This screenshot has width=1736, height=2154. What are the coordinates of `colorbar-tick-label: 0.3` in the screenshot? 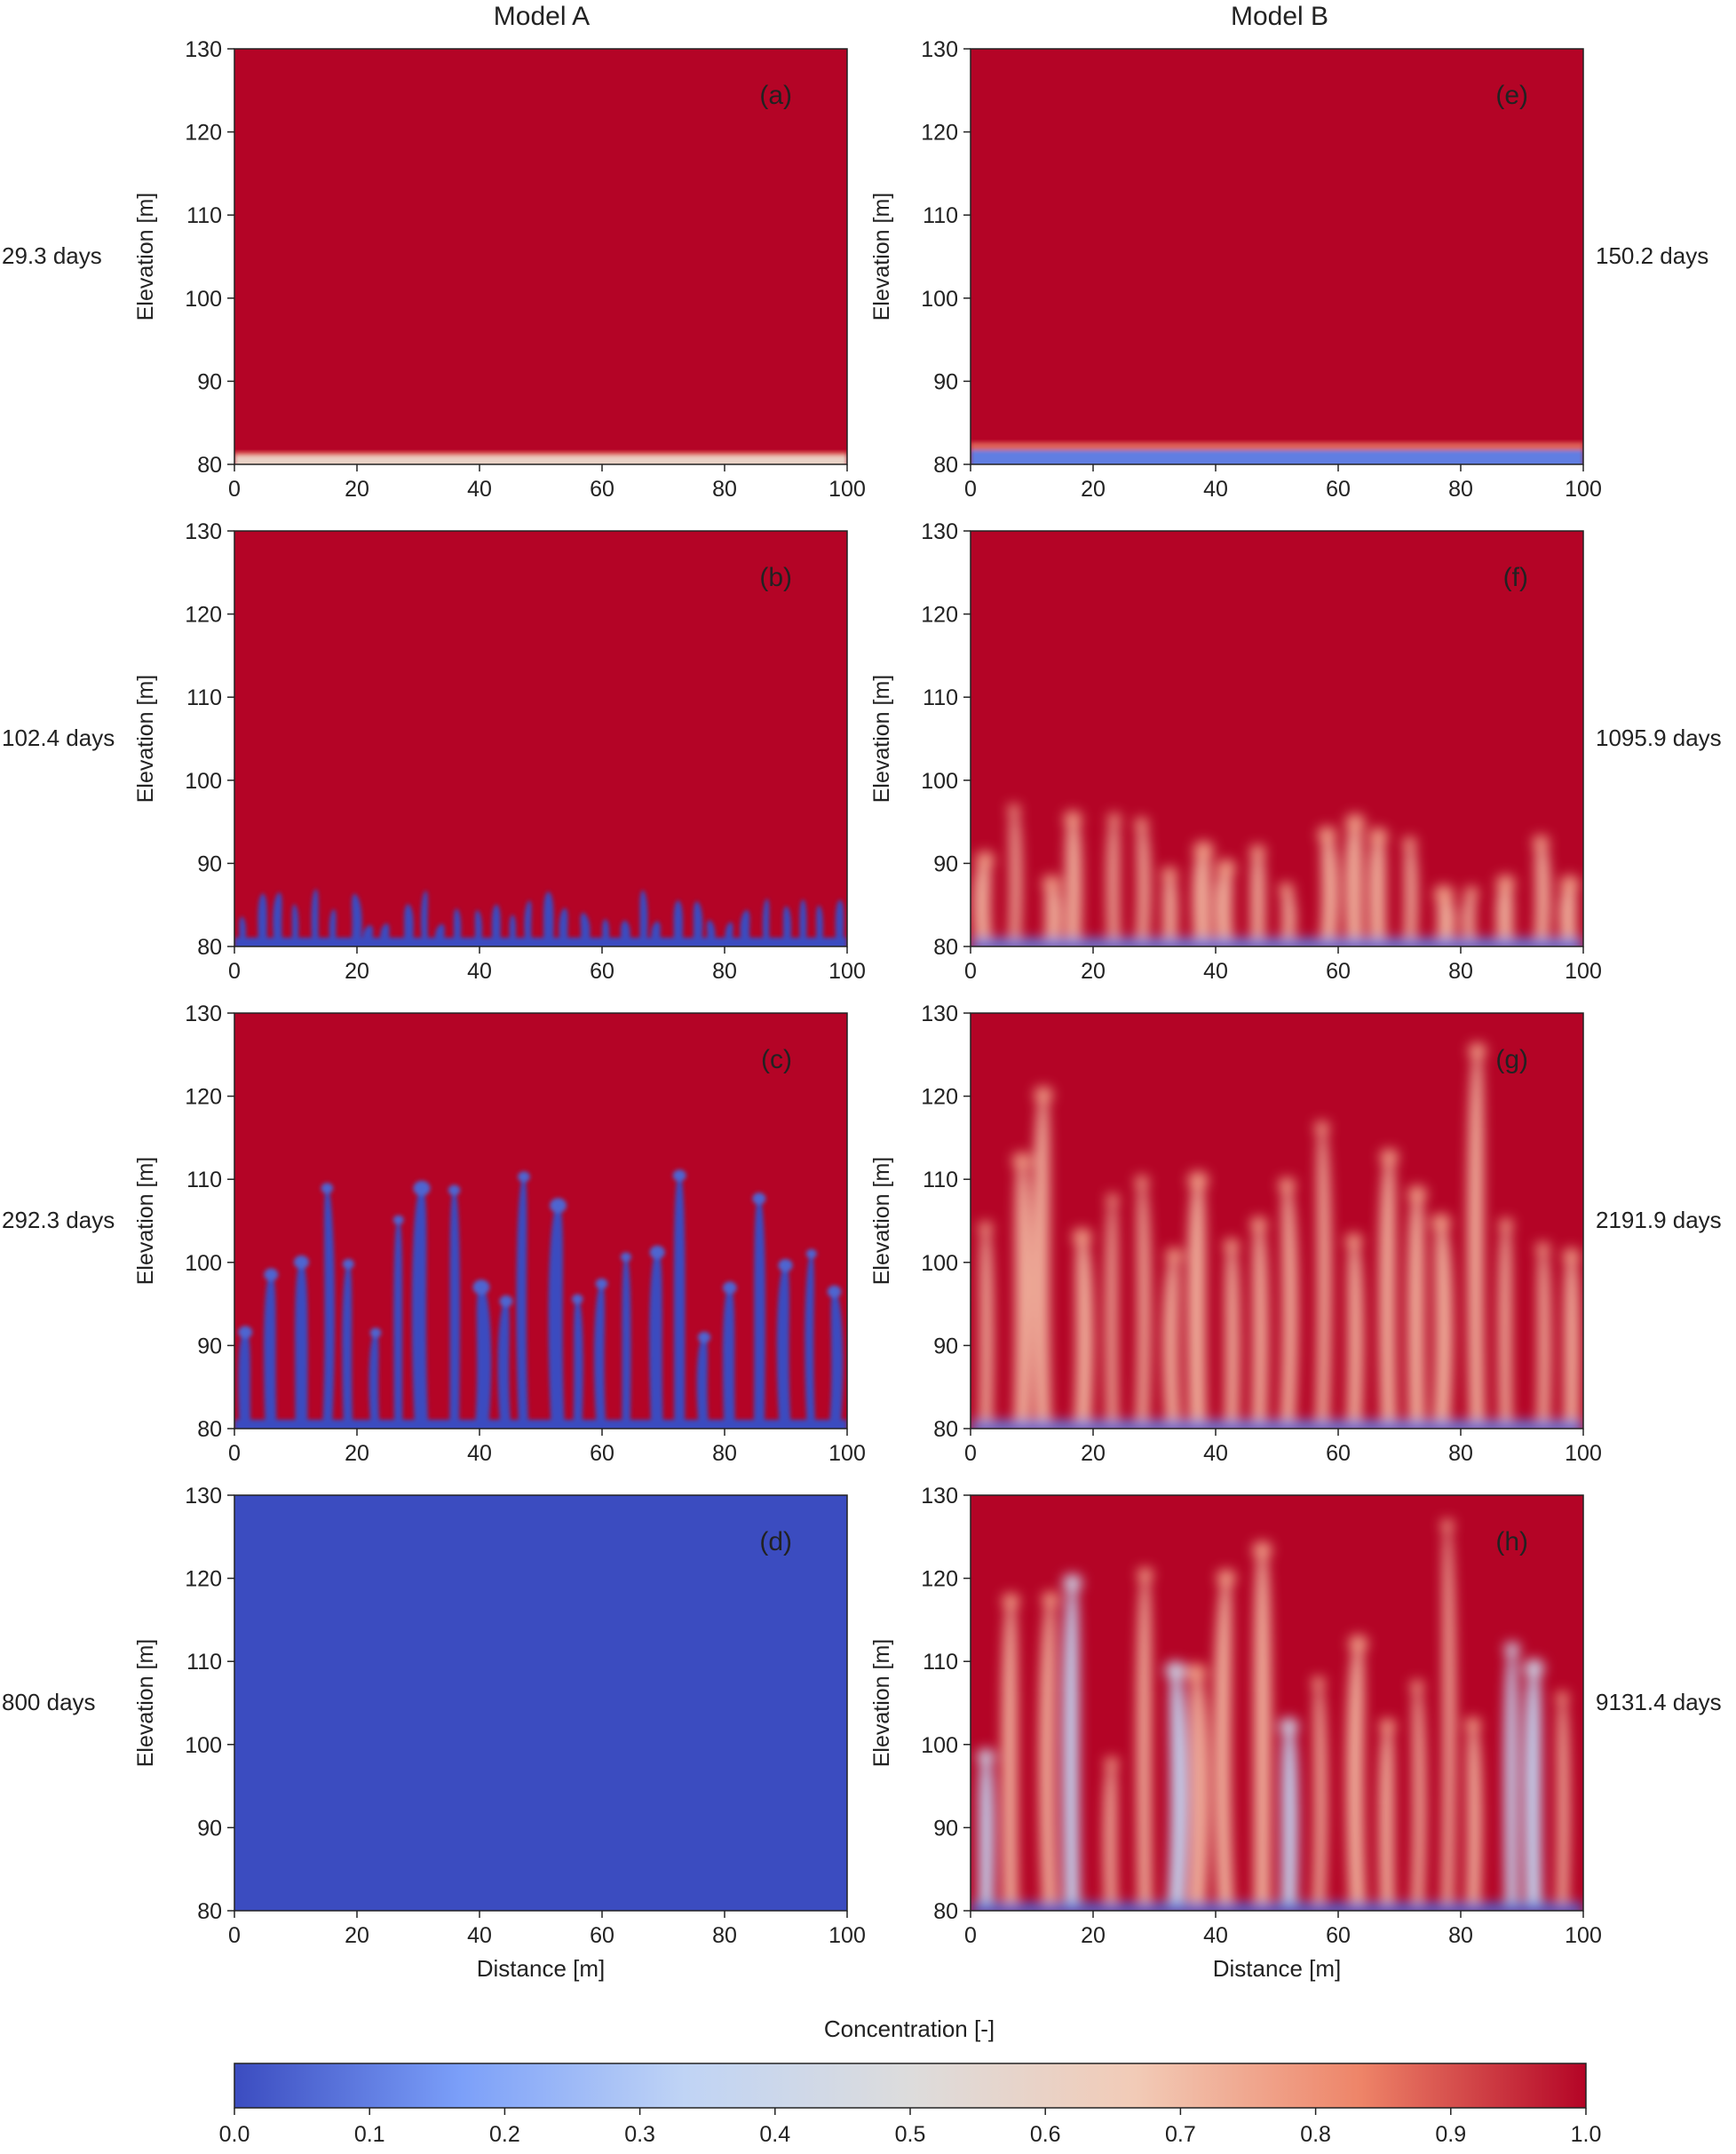 It's located at (639, 2134).